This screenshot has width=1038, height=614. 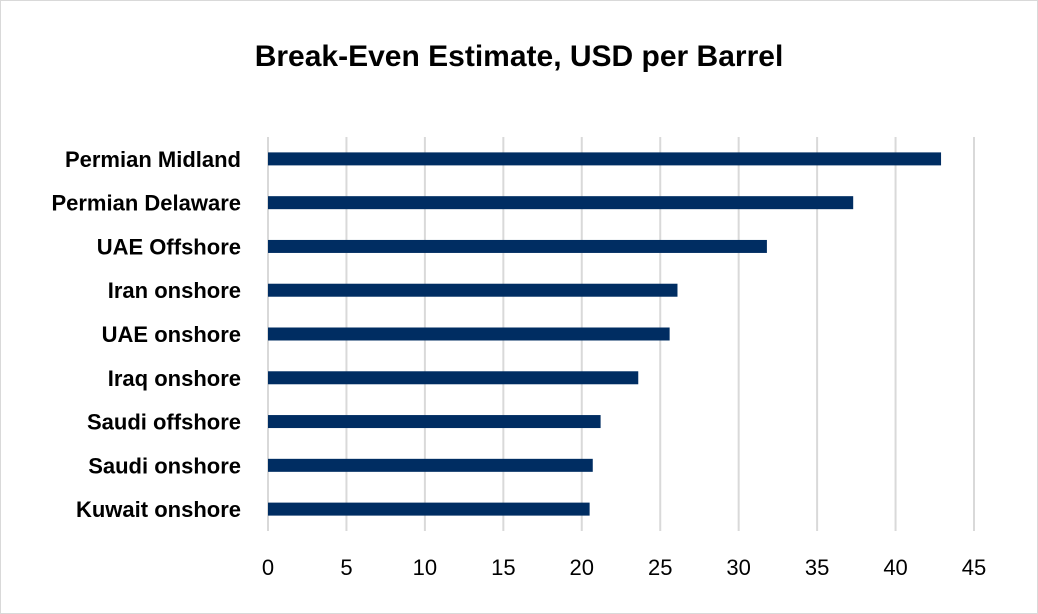 What do you see at coordinates (895, 567) in the screenshot?
I see `x-tick-label: 40` at bounding box center [895, 567].